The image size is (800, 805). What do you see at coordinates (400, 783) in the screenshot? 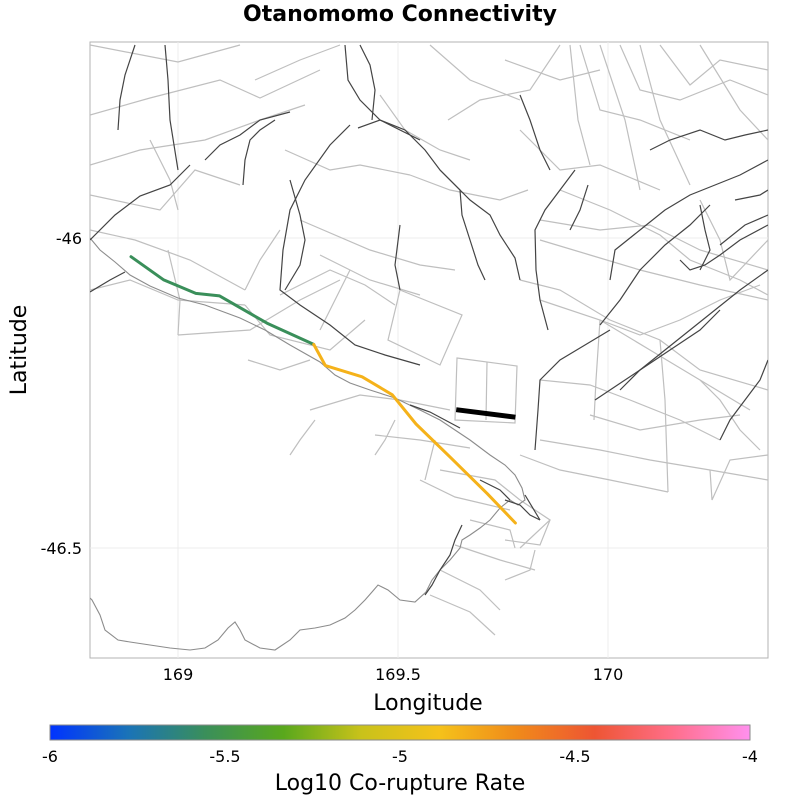
I see `colorbar-title: Log10 Co-rupture Rate` at bounding box center [400, 783].